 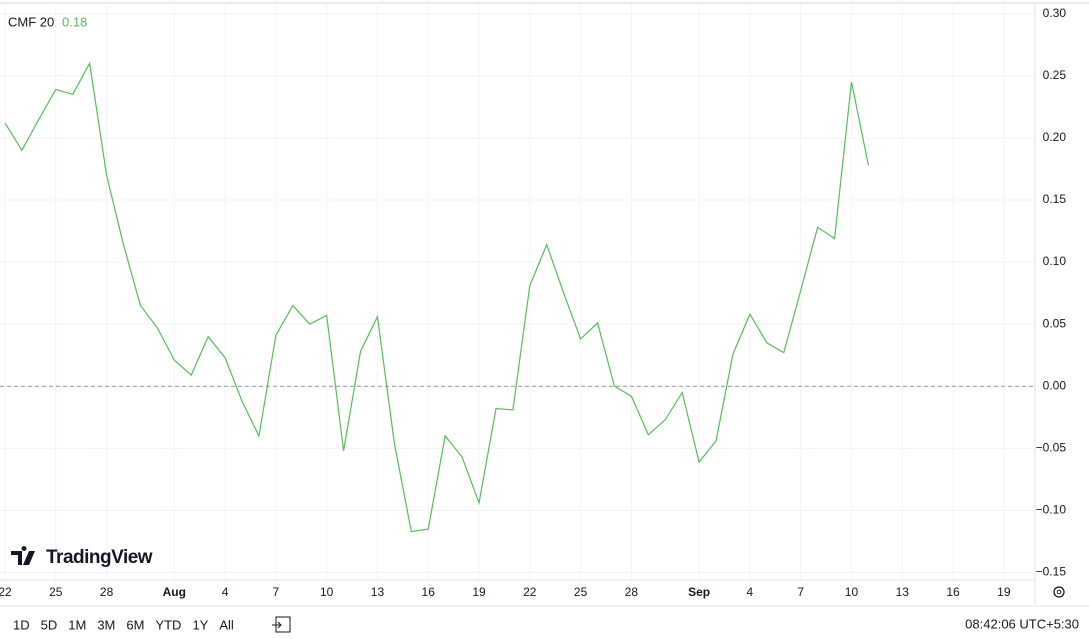 I want to click on y-tick-label: −0.15, so click(x=1051, y=572).